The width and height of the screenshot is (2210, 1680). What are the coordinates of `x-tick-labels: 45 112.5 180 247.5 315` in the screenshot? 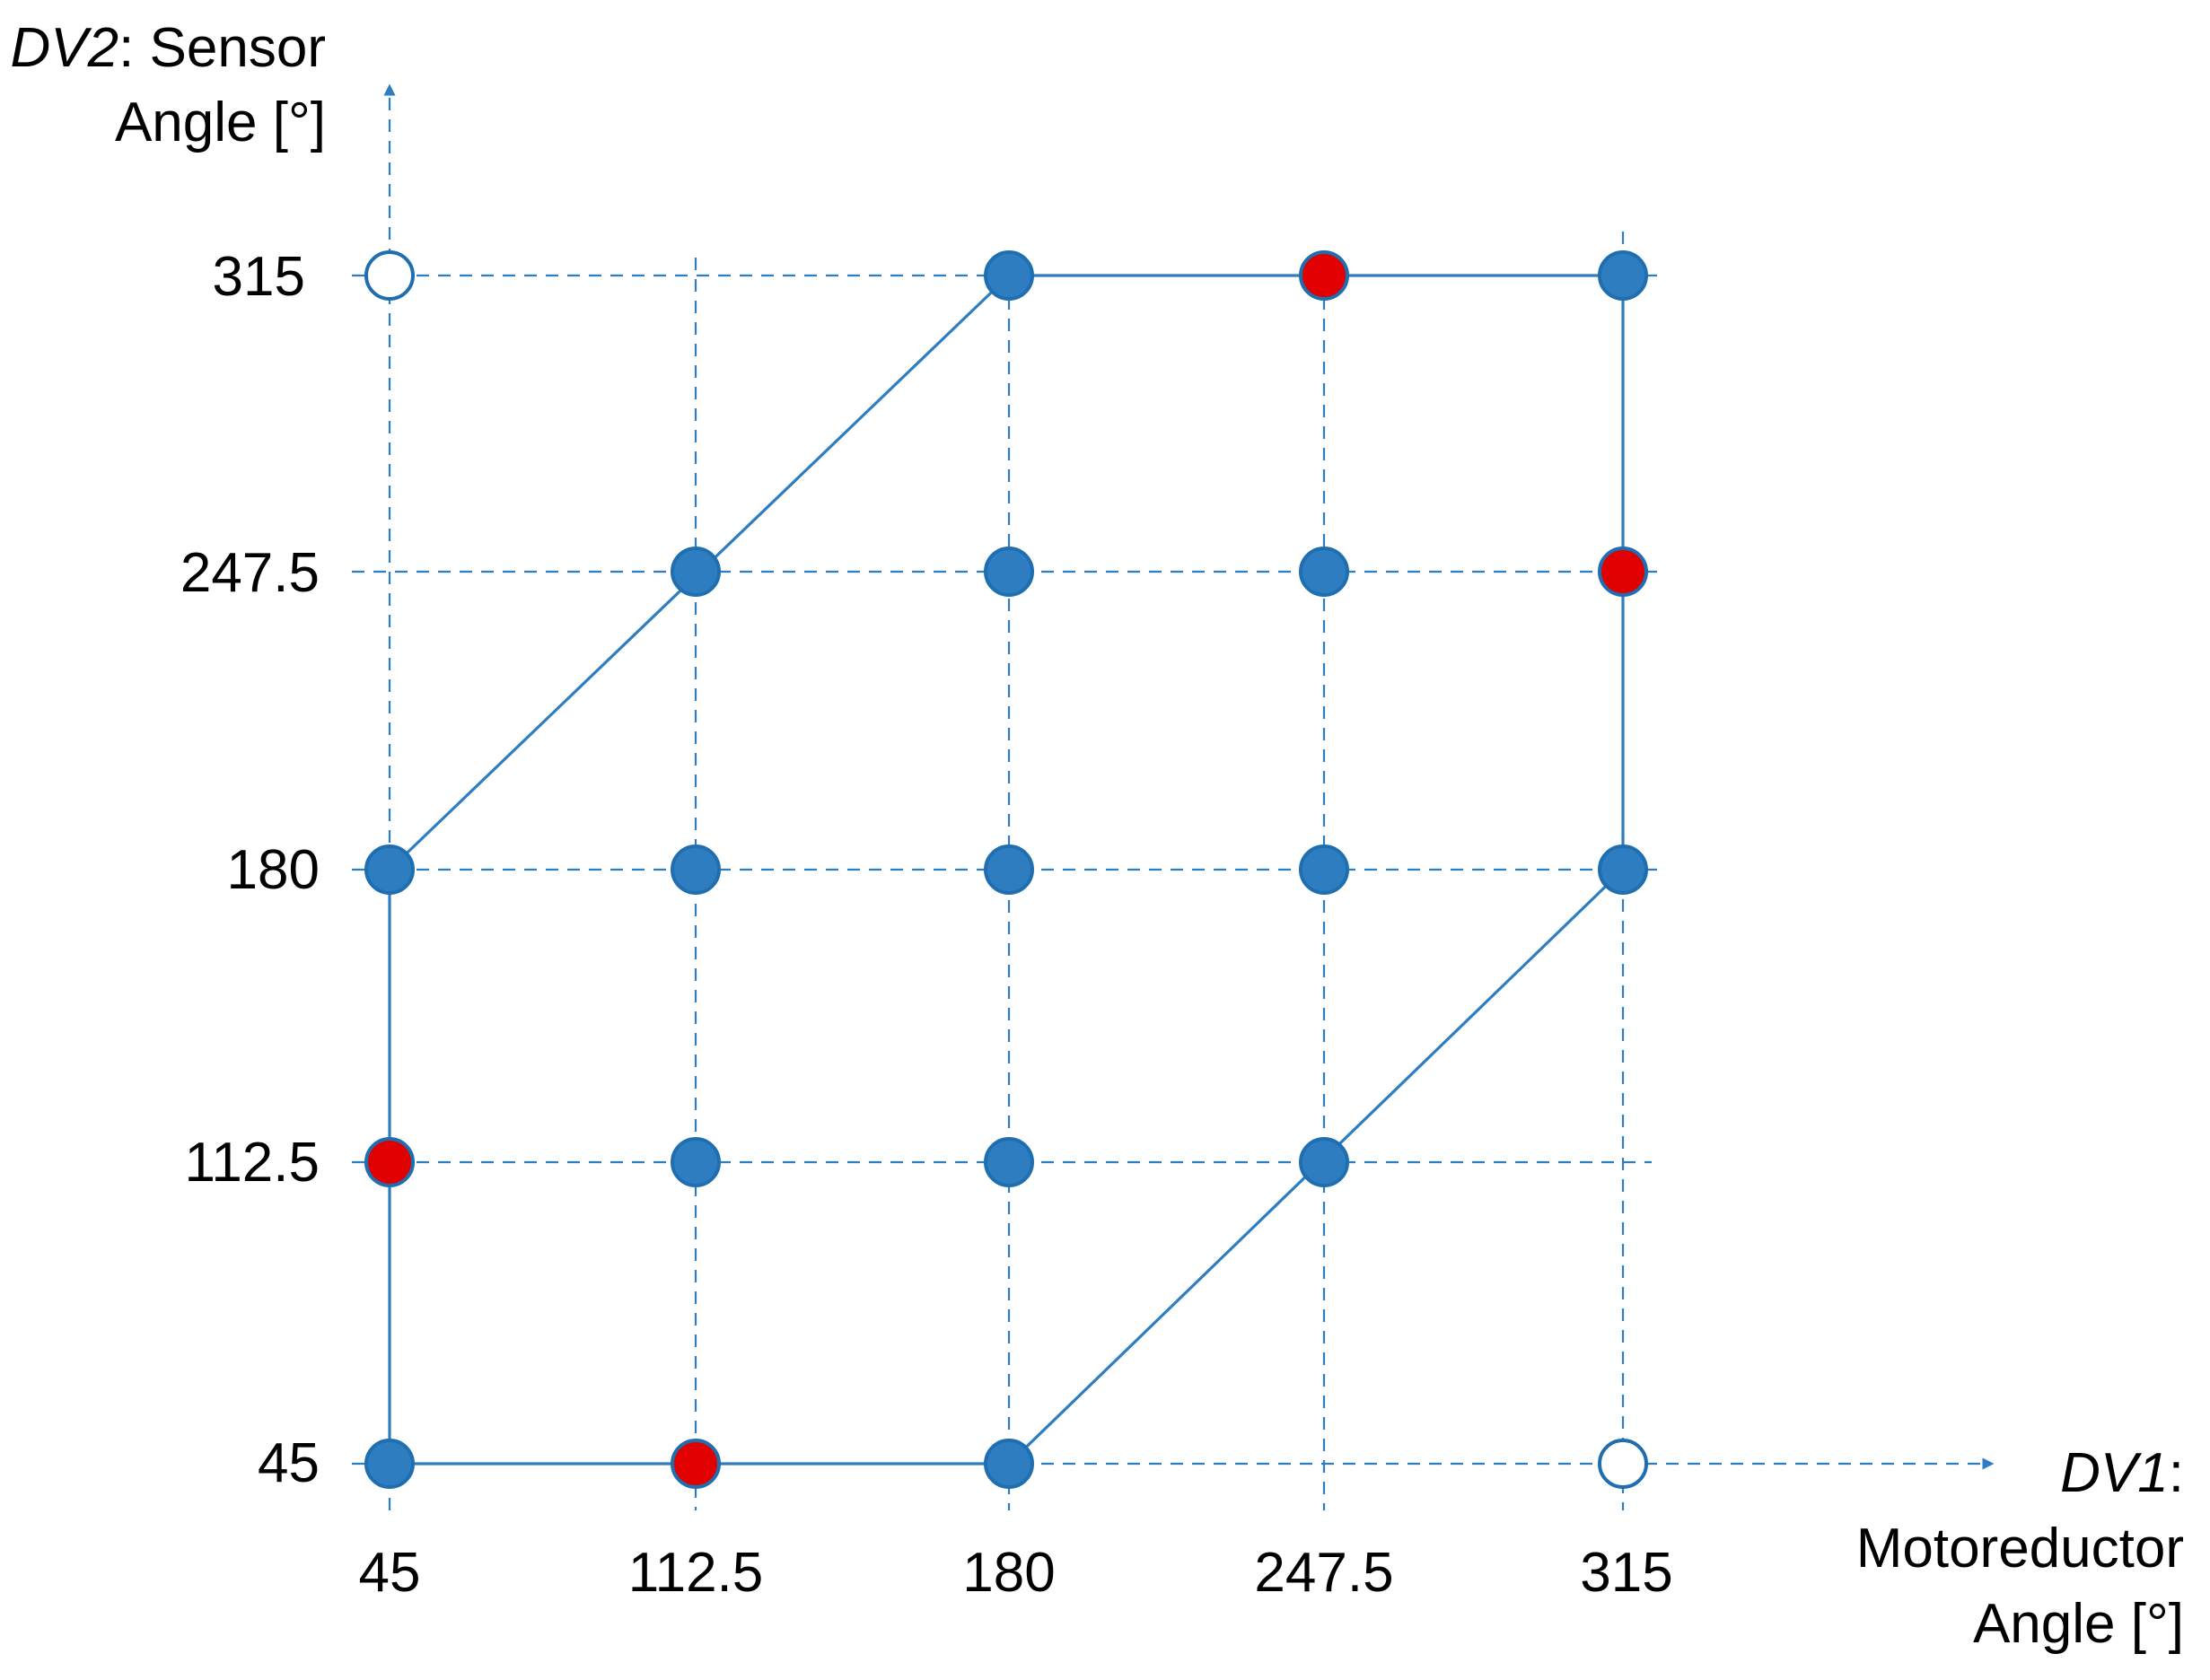 It's located at (1016, 1573).